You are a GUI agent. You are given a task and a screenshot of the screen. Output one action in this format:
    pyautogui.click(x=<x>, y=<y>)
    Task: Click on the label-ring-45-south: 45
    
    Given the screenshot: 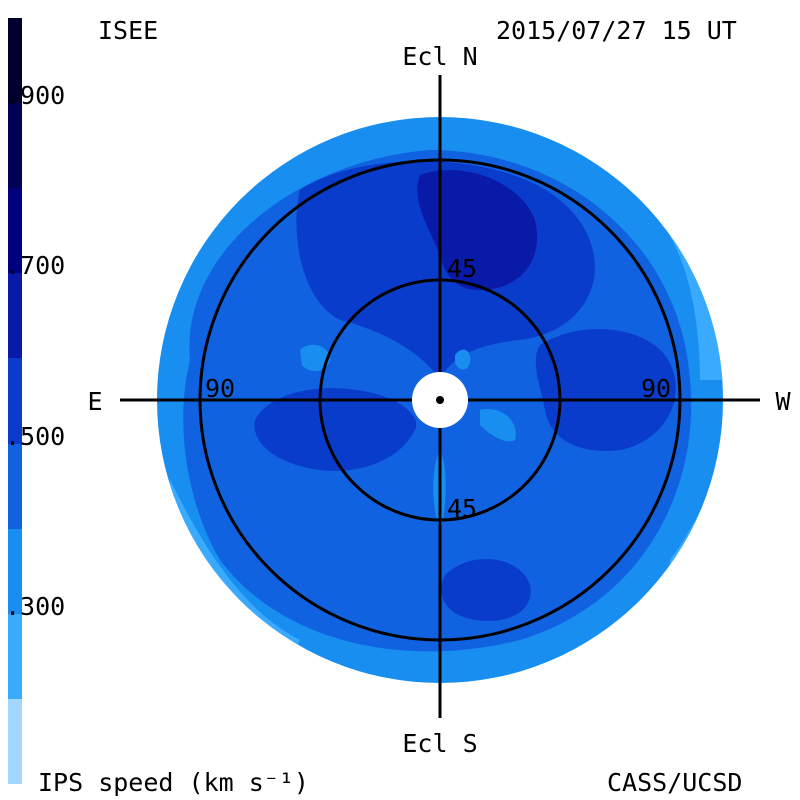 What is the action you would take?
    pyautogui.click(x=462, y=508)
    